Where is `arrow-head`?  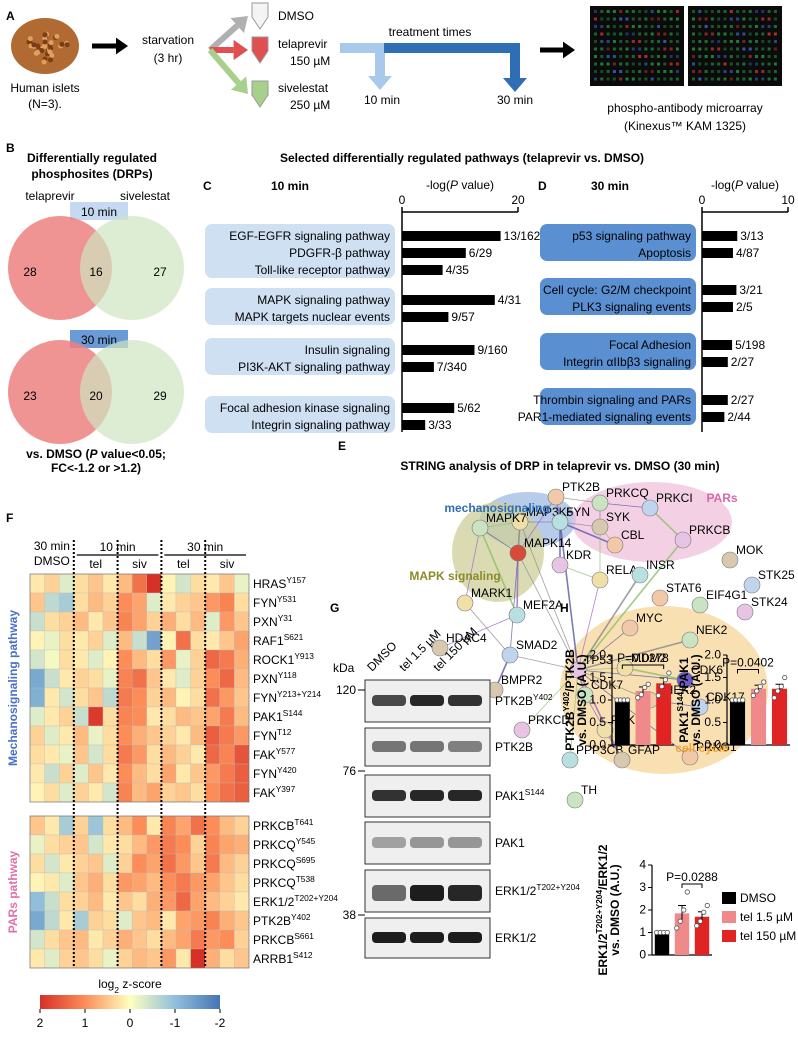 arrow-head is located at coordinates (239, 25).